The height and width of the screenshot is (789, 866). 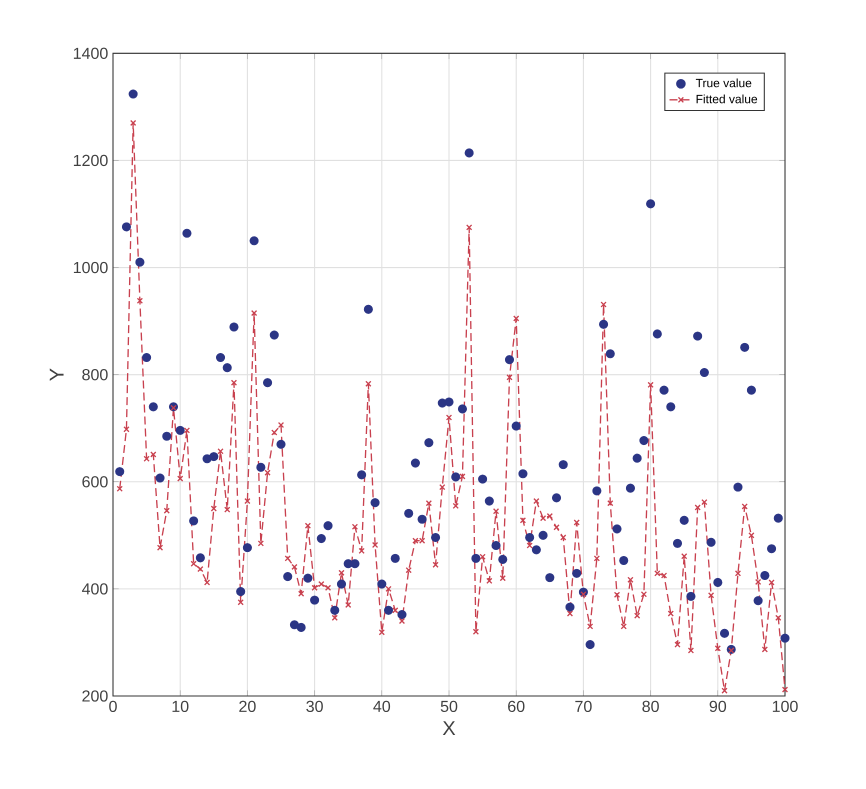 I want to click on x-axis-title: X, so click(x=449, y=728).